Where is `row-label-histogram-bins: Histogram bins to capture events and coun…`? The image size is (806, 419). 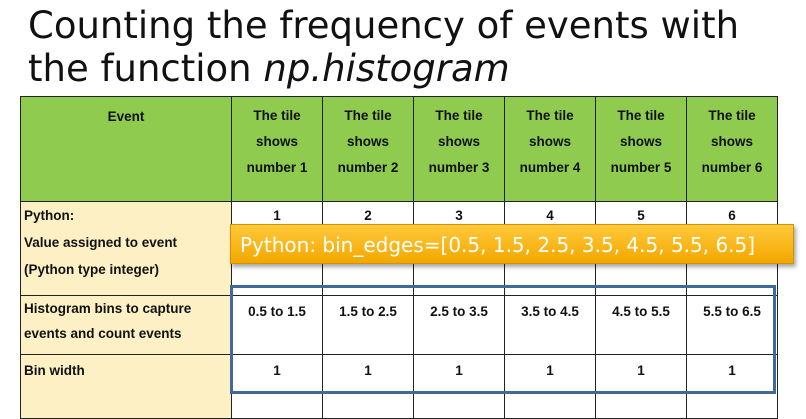 row-label-histogram-bins: Histogram bins to capture events and coun… is located at coordinates (126, 325).